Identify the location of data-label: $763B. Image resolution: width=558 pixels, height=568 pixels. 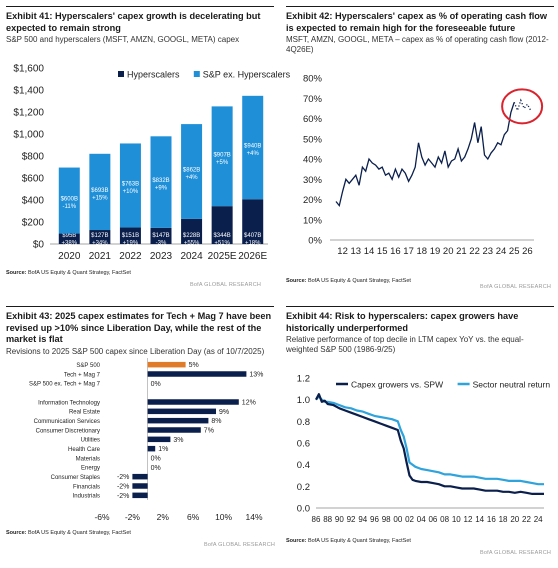
(130, 184).